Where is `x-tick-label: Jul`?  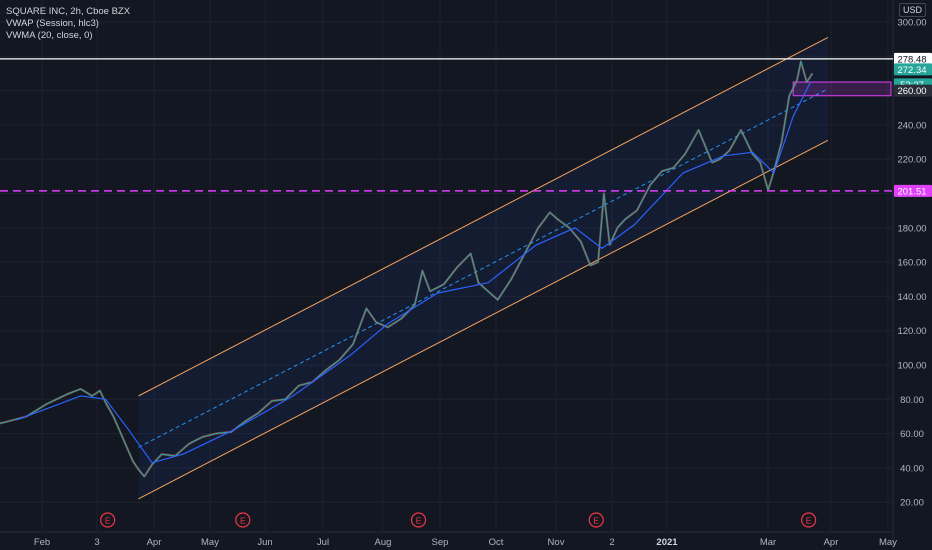
x-tick-label: Jul is located at coordinates (323, 542).